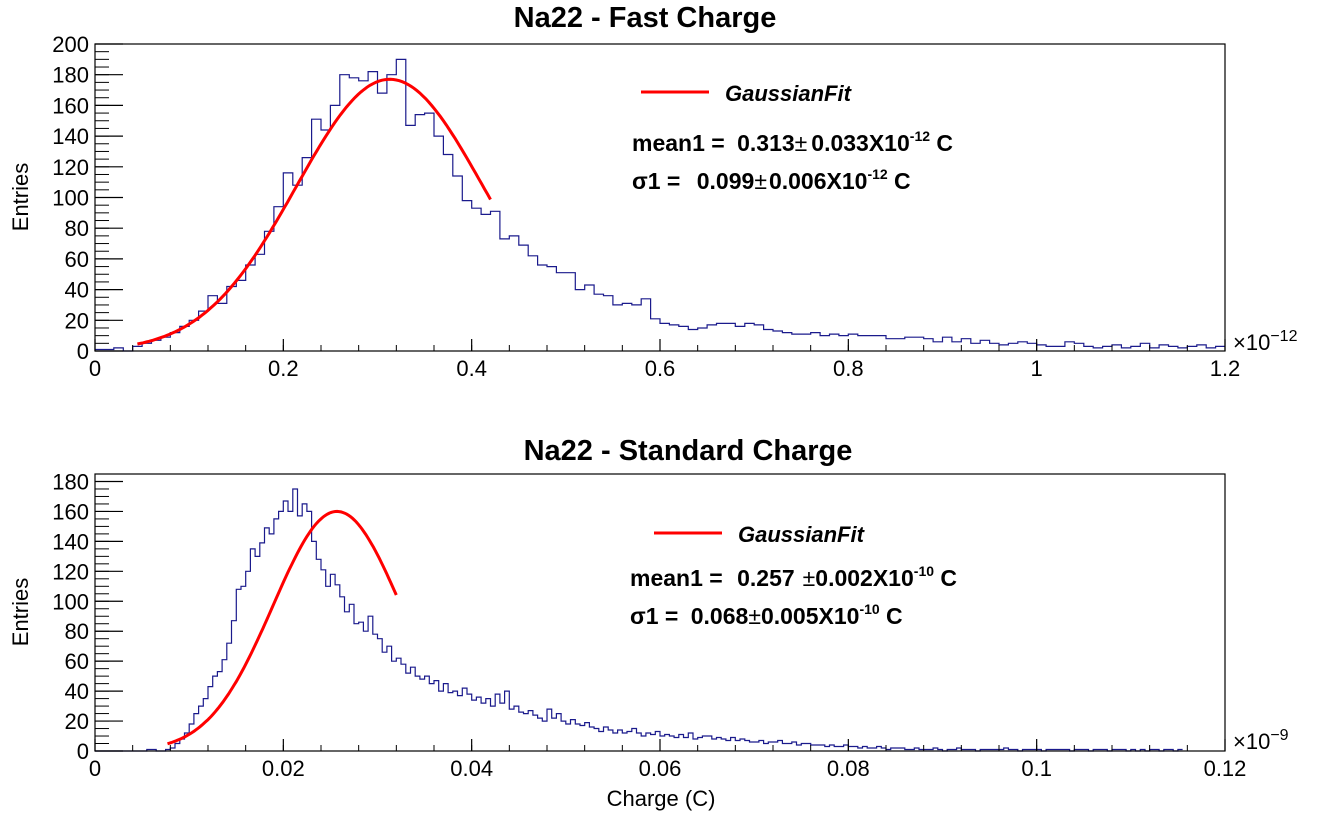 This screenshot has width=1318, height=821. What do you see at coordinates (1037, 368) in the screenshot?
I see `x-tick-label: 1` at bounding box center [1037, 368].